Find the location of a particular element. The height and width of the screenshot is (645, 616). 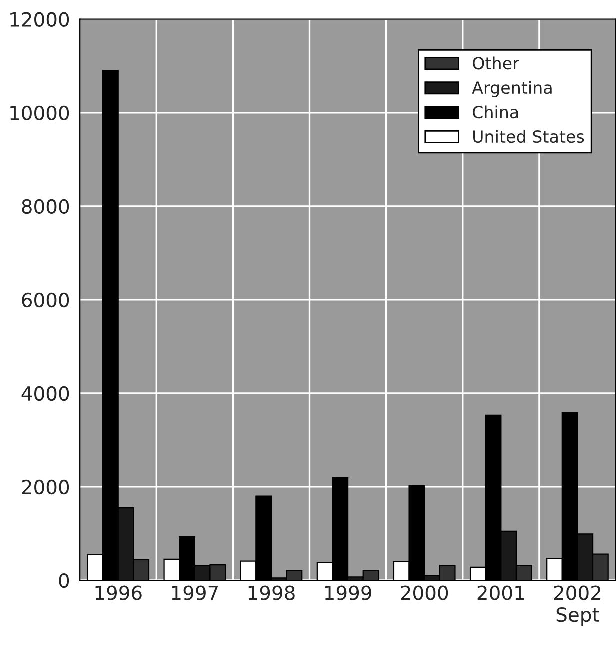

x-tick-label: 1997 is located at coordinates (195, 593).